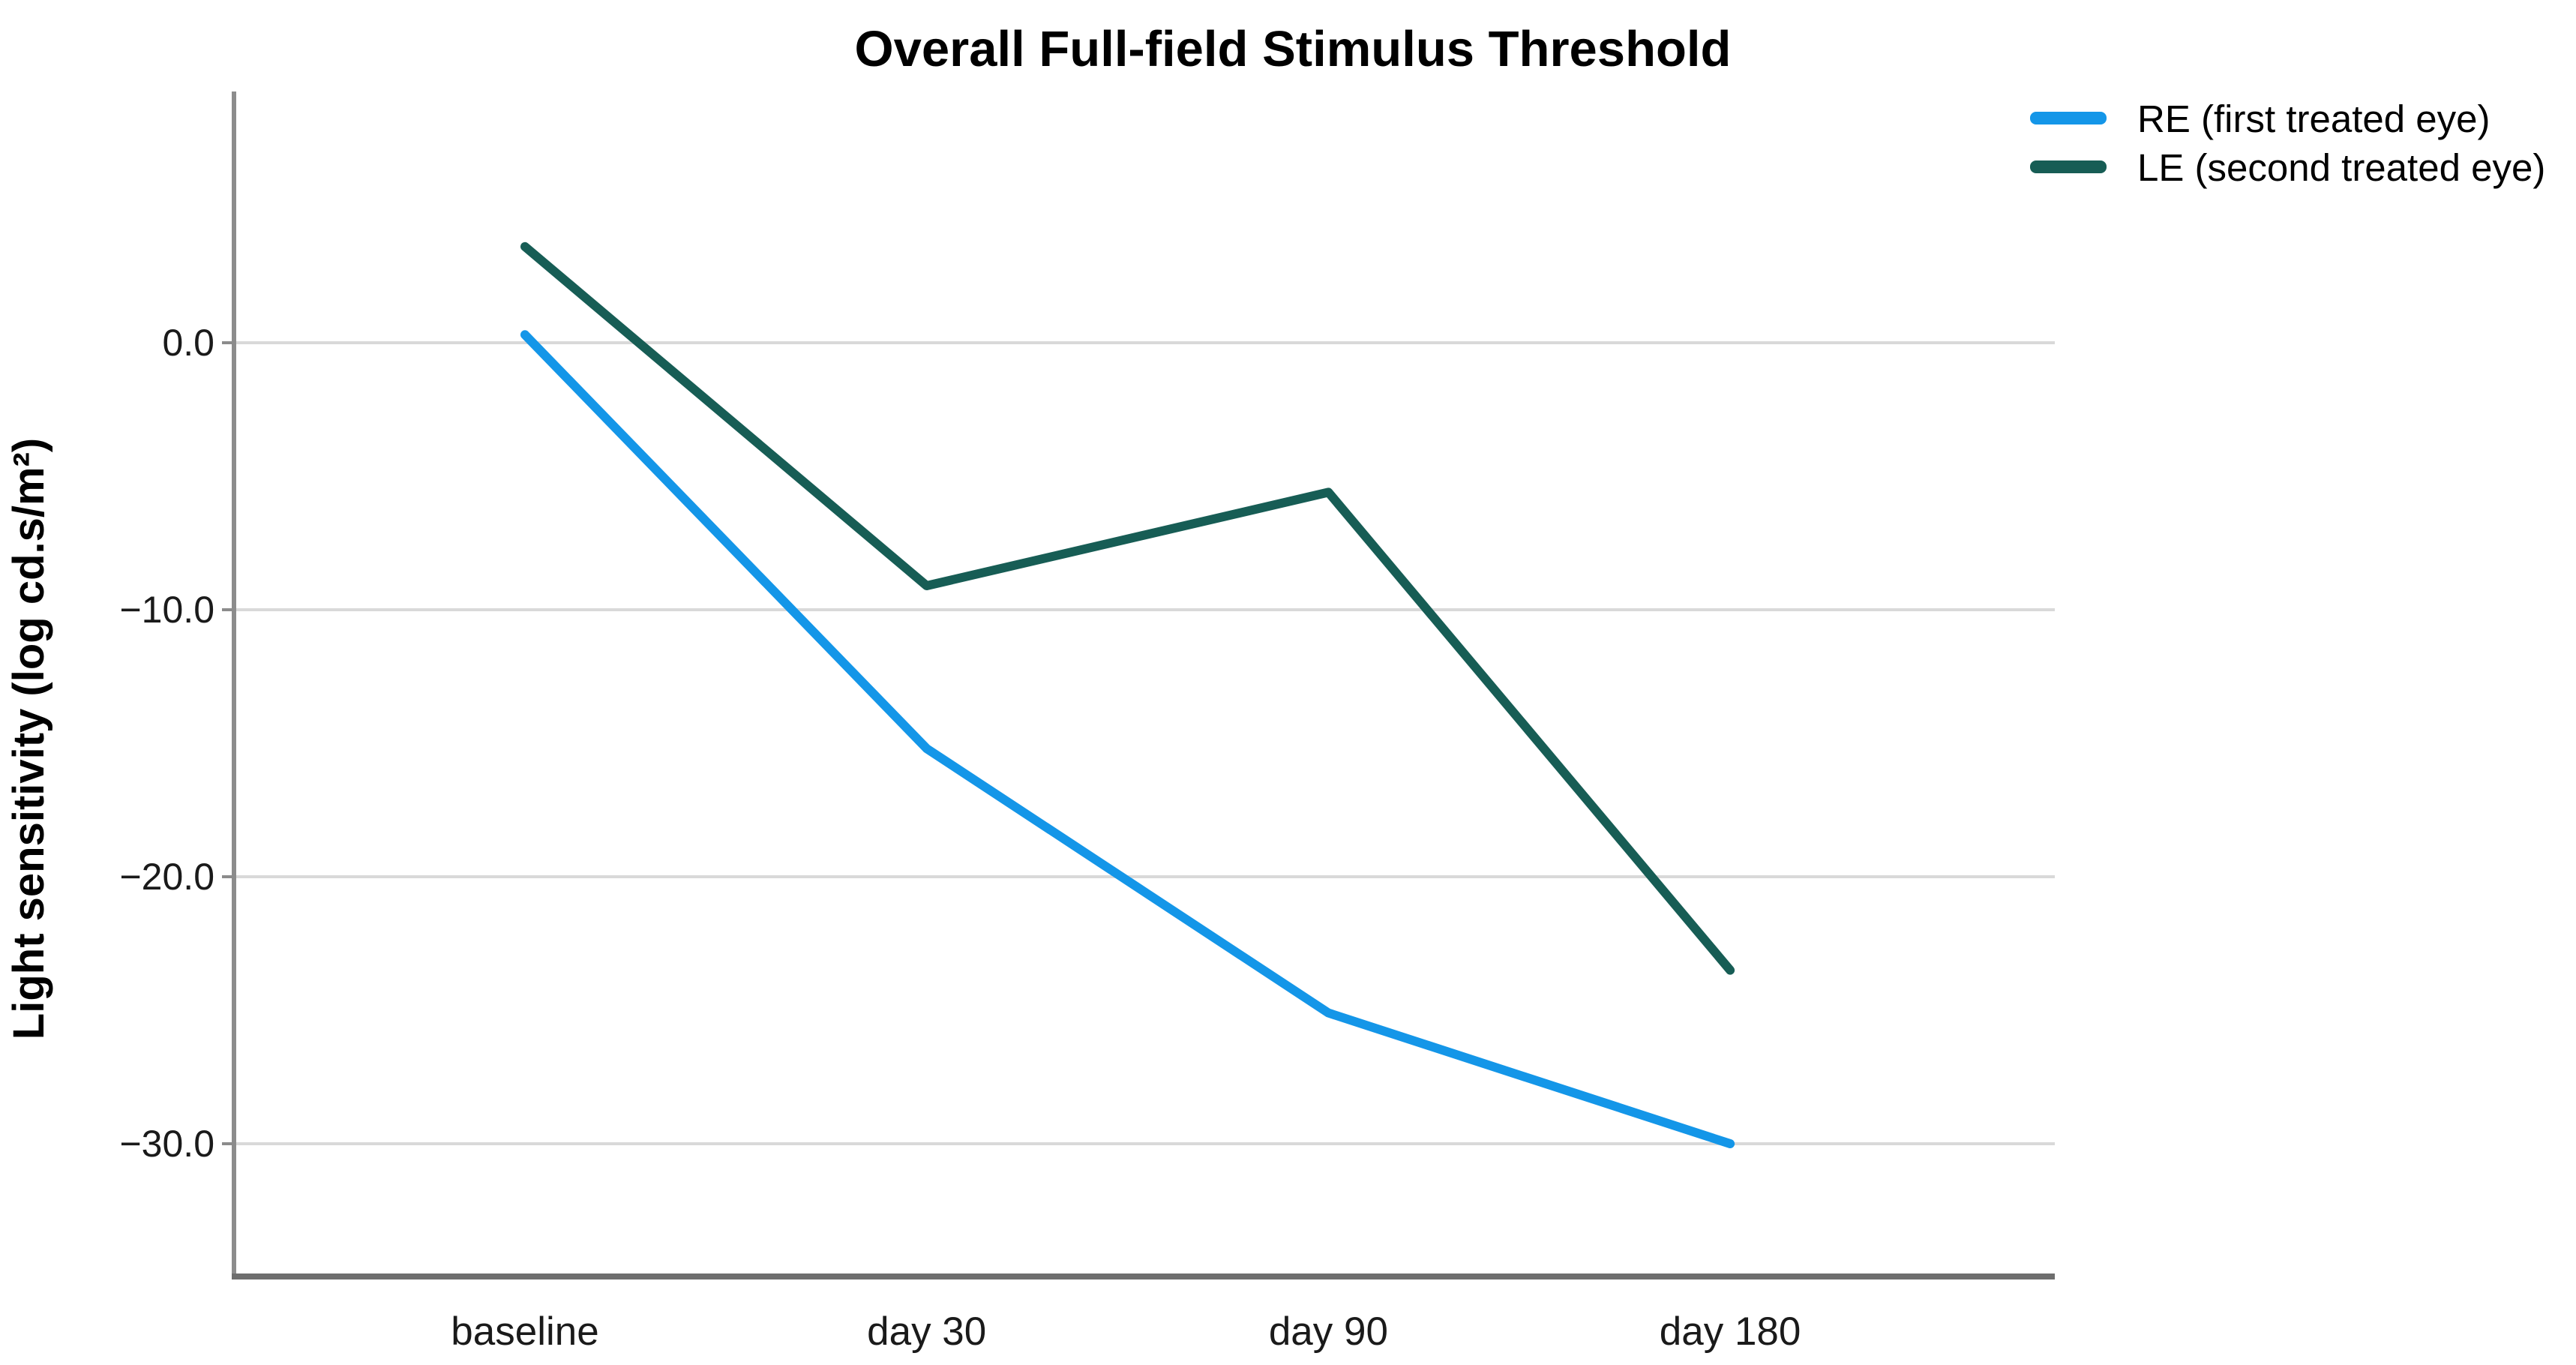  Describe the element at coordinates (1731, 1332) in the screenshot. I see `x-category-label: day 180` at that location.